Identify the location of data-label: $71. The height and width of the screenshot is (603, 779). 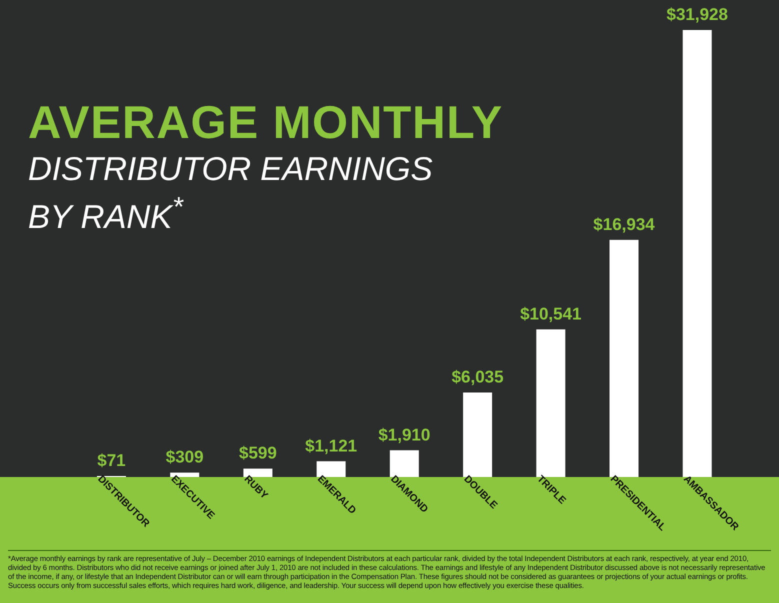
(111, 460).